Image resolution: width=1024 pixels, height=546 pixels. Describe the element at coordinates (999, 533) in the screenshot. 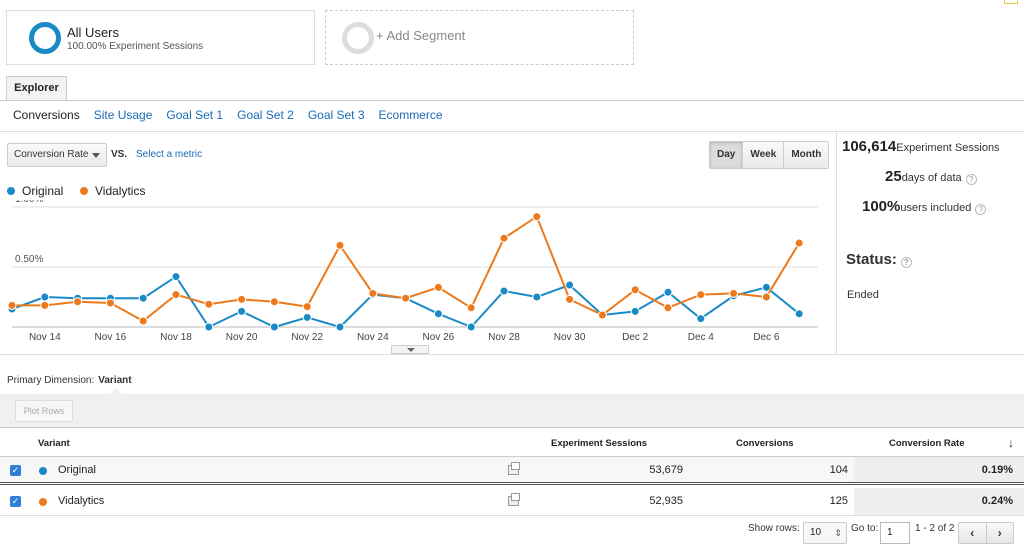

I see `next-page-button: ›` at that location.